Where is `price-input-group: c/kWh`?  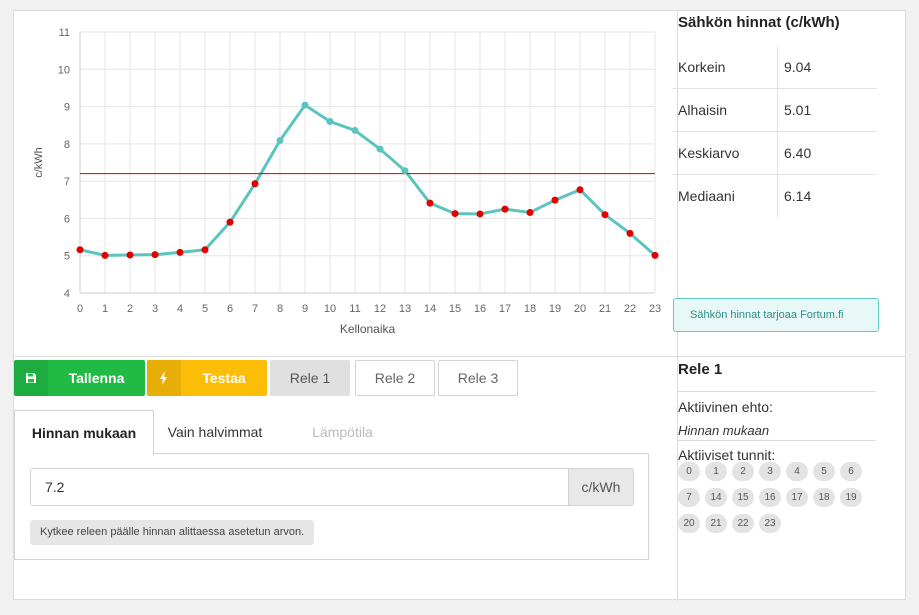 price-input-group: c/kWh is located at coordinates (332, 487).